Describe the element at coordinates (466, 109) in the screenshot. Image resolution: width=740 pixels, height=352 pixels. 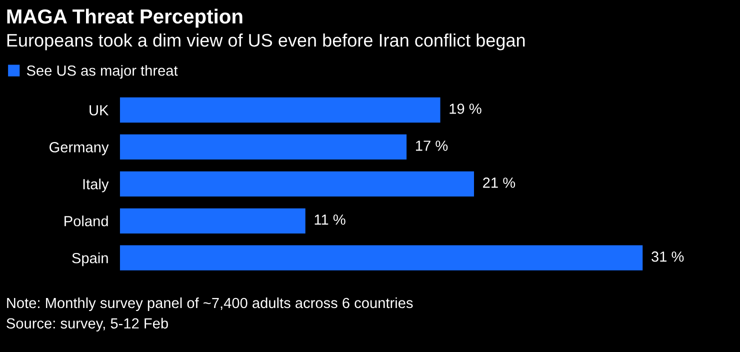
I see `data-label: 19 %` at that location.